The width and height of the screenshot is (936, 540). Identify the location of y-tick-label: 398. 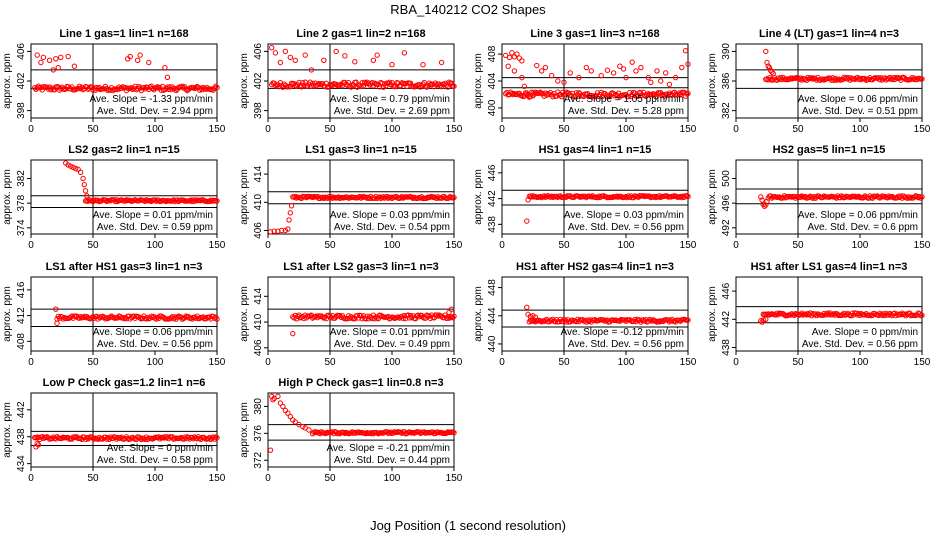
(21, 110).